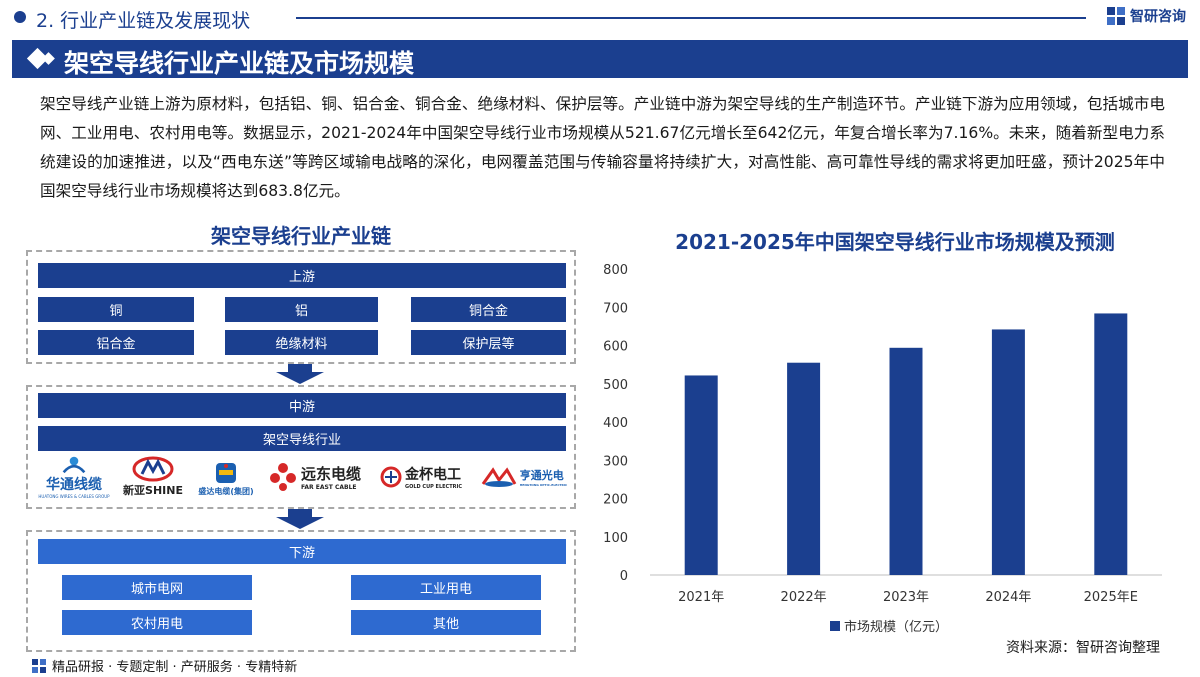 This screenshot has width=1200, height=677. What do you see at coordinates (328, 487) in the screenshot?
I see `logo-sublabel: FAR EAST CABLE` at bounding box center [328, 487].